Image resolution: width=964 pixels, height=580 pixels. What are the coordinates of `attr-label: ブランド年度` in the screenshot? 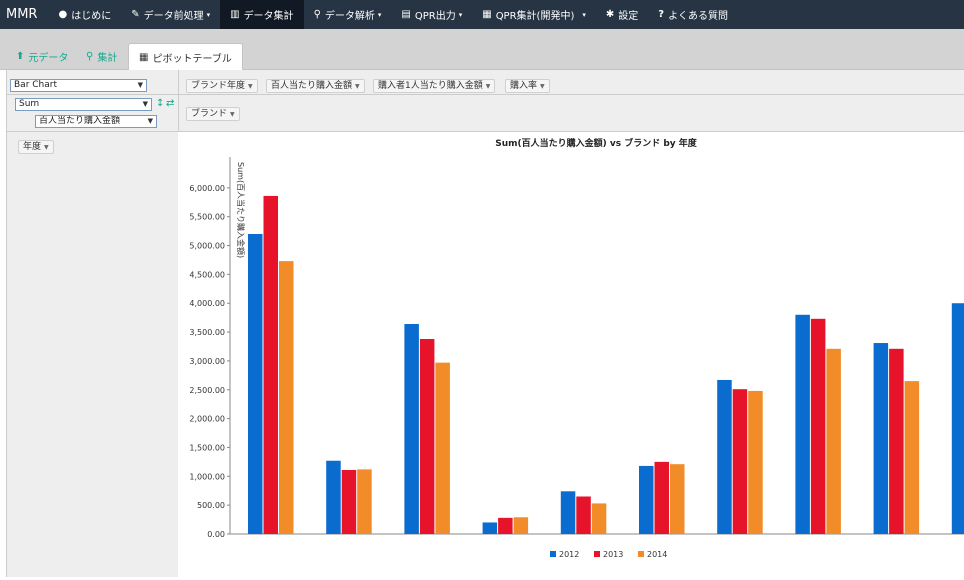 It's located at (218, 86).